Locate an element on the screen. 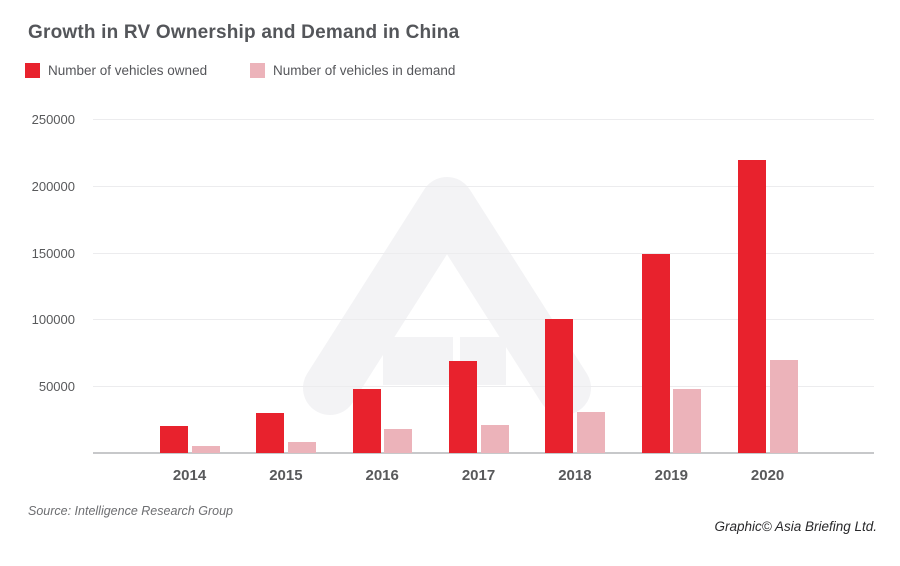 The height and width of the screenshot is (566, 900). x-axis-label-2019: 2019 is located at coordinates (671, 475).